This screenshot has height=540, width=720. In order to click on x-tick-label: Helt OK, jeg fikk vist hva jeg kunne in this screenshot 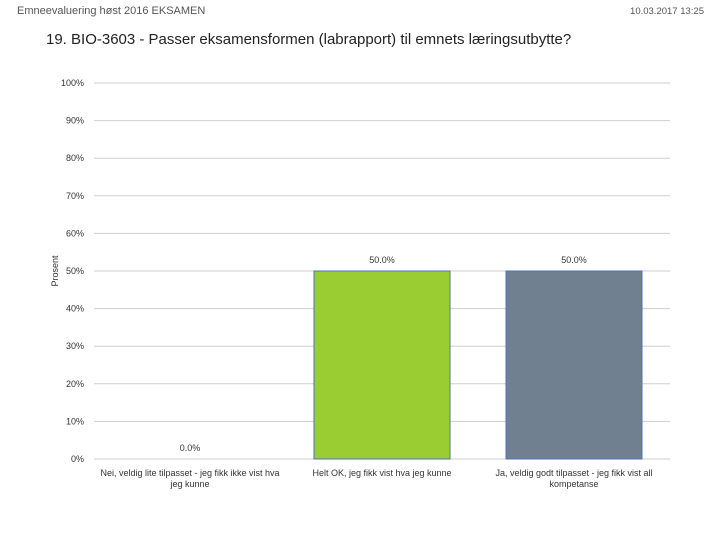, I will do `click(382, 473)`.